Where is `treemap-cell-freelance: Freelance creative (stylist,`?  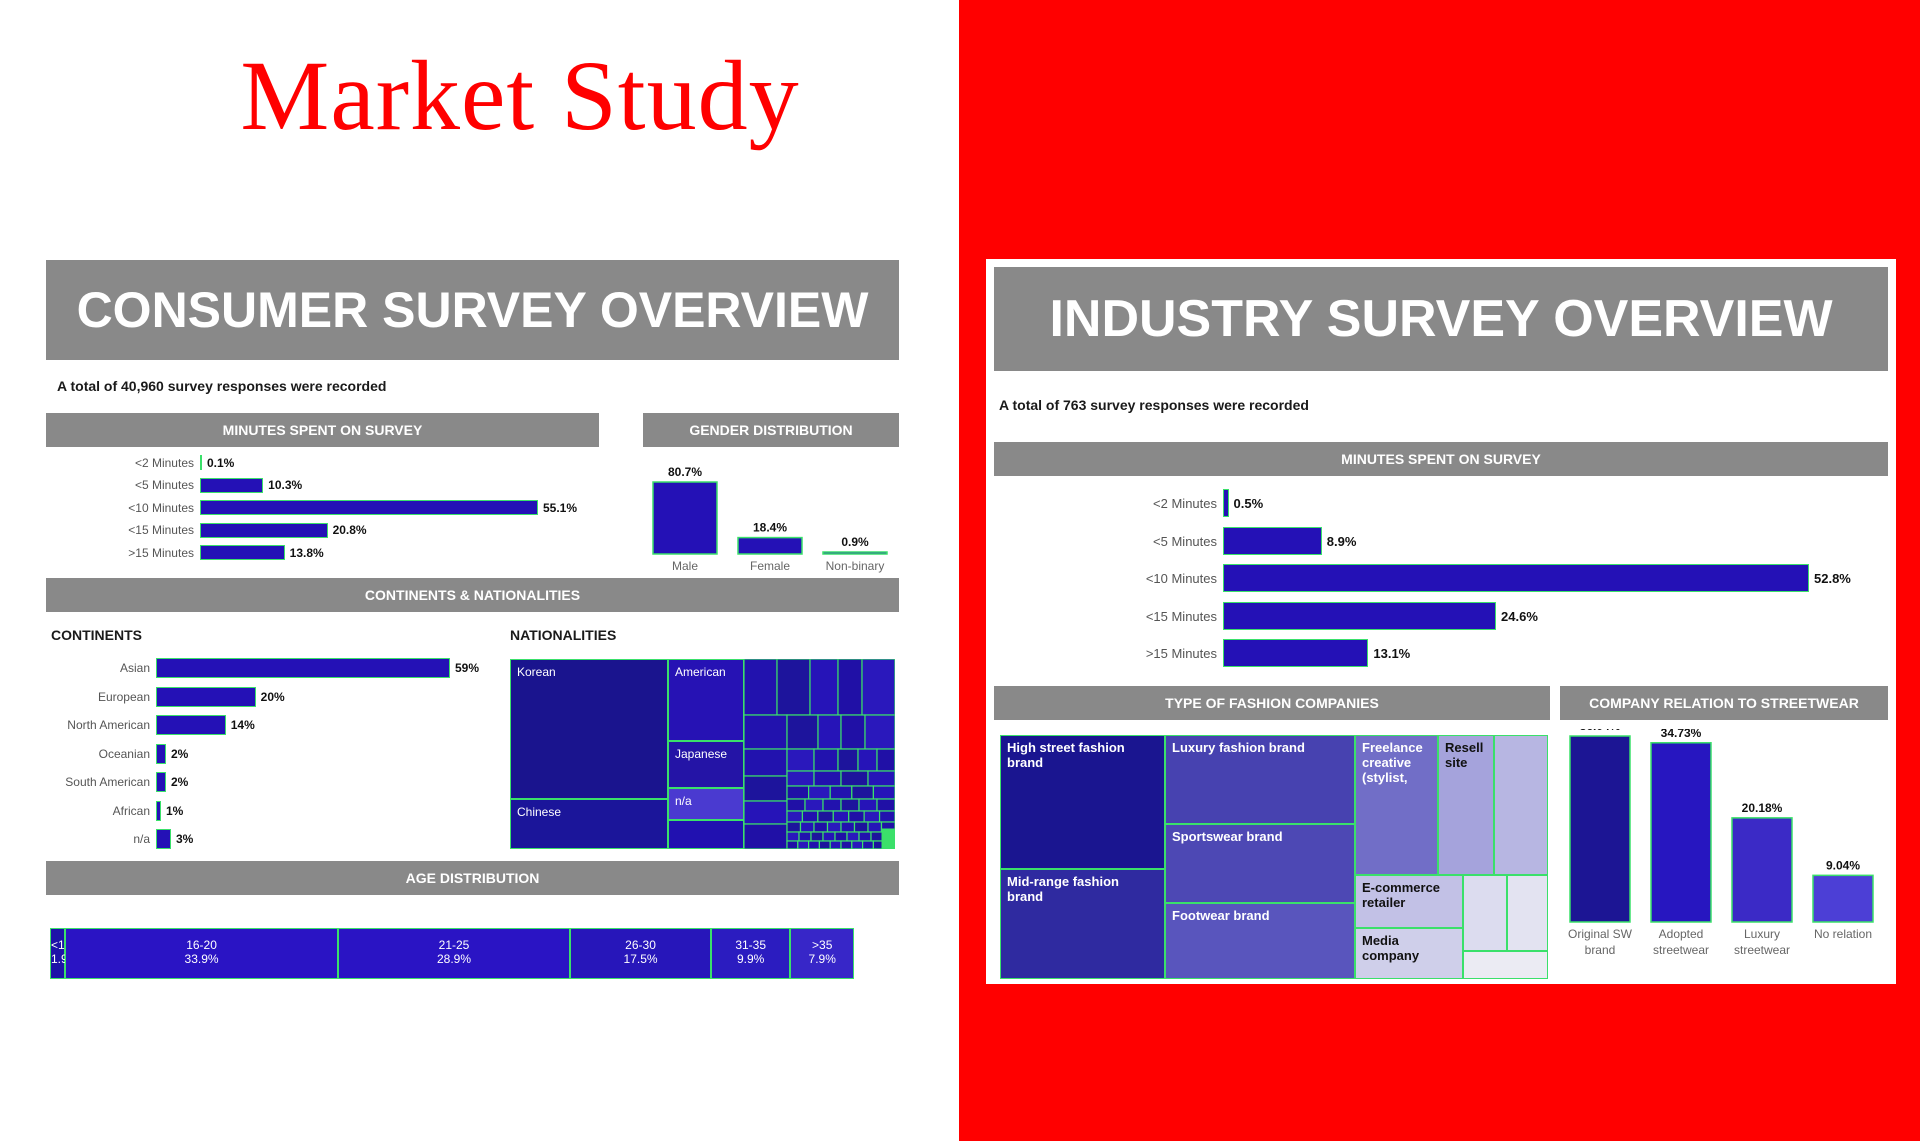 treemap-cell-freelance: Freelance creative (stylist, is located at coordinates (1396, 805).